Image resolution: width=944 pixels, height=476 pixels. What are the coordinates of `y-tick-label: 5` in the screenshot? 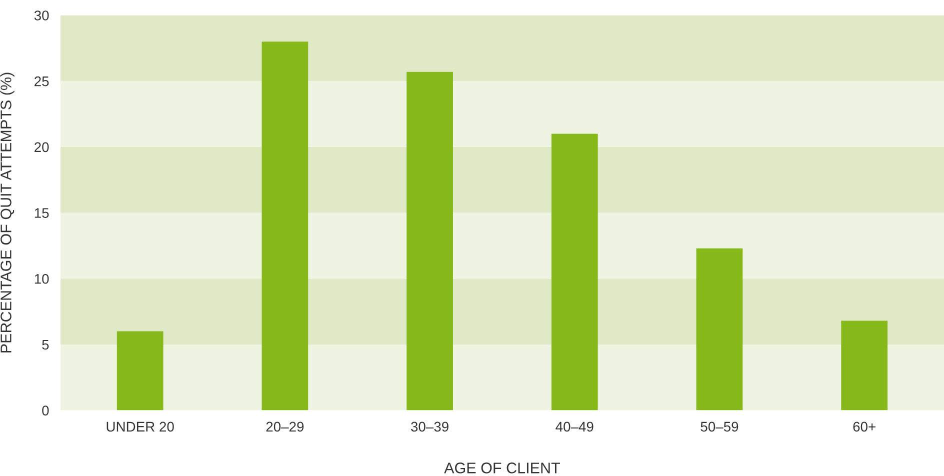 It's located at (45, 345).